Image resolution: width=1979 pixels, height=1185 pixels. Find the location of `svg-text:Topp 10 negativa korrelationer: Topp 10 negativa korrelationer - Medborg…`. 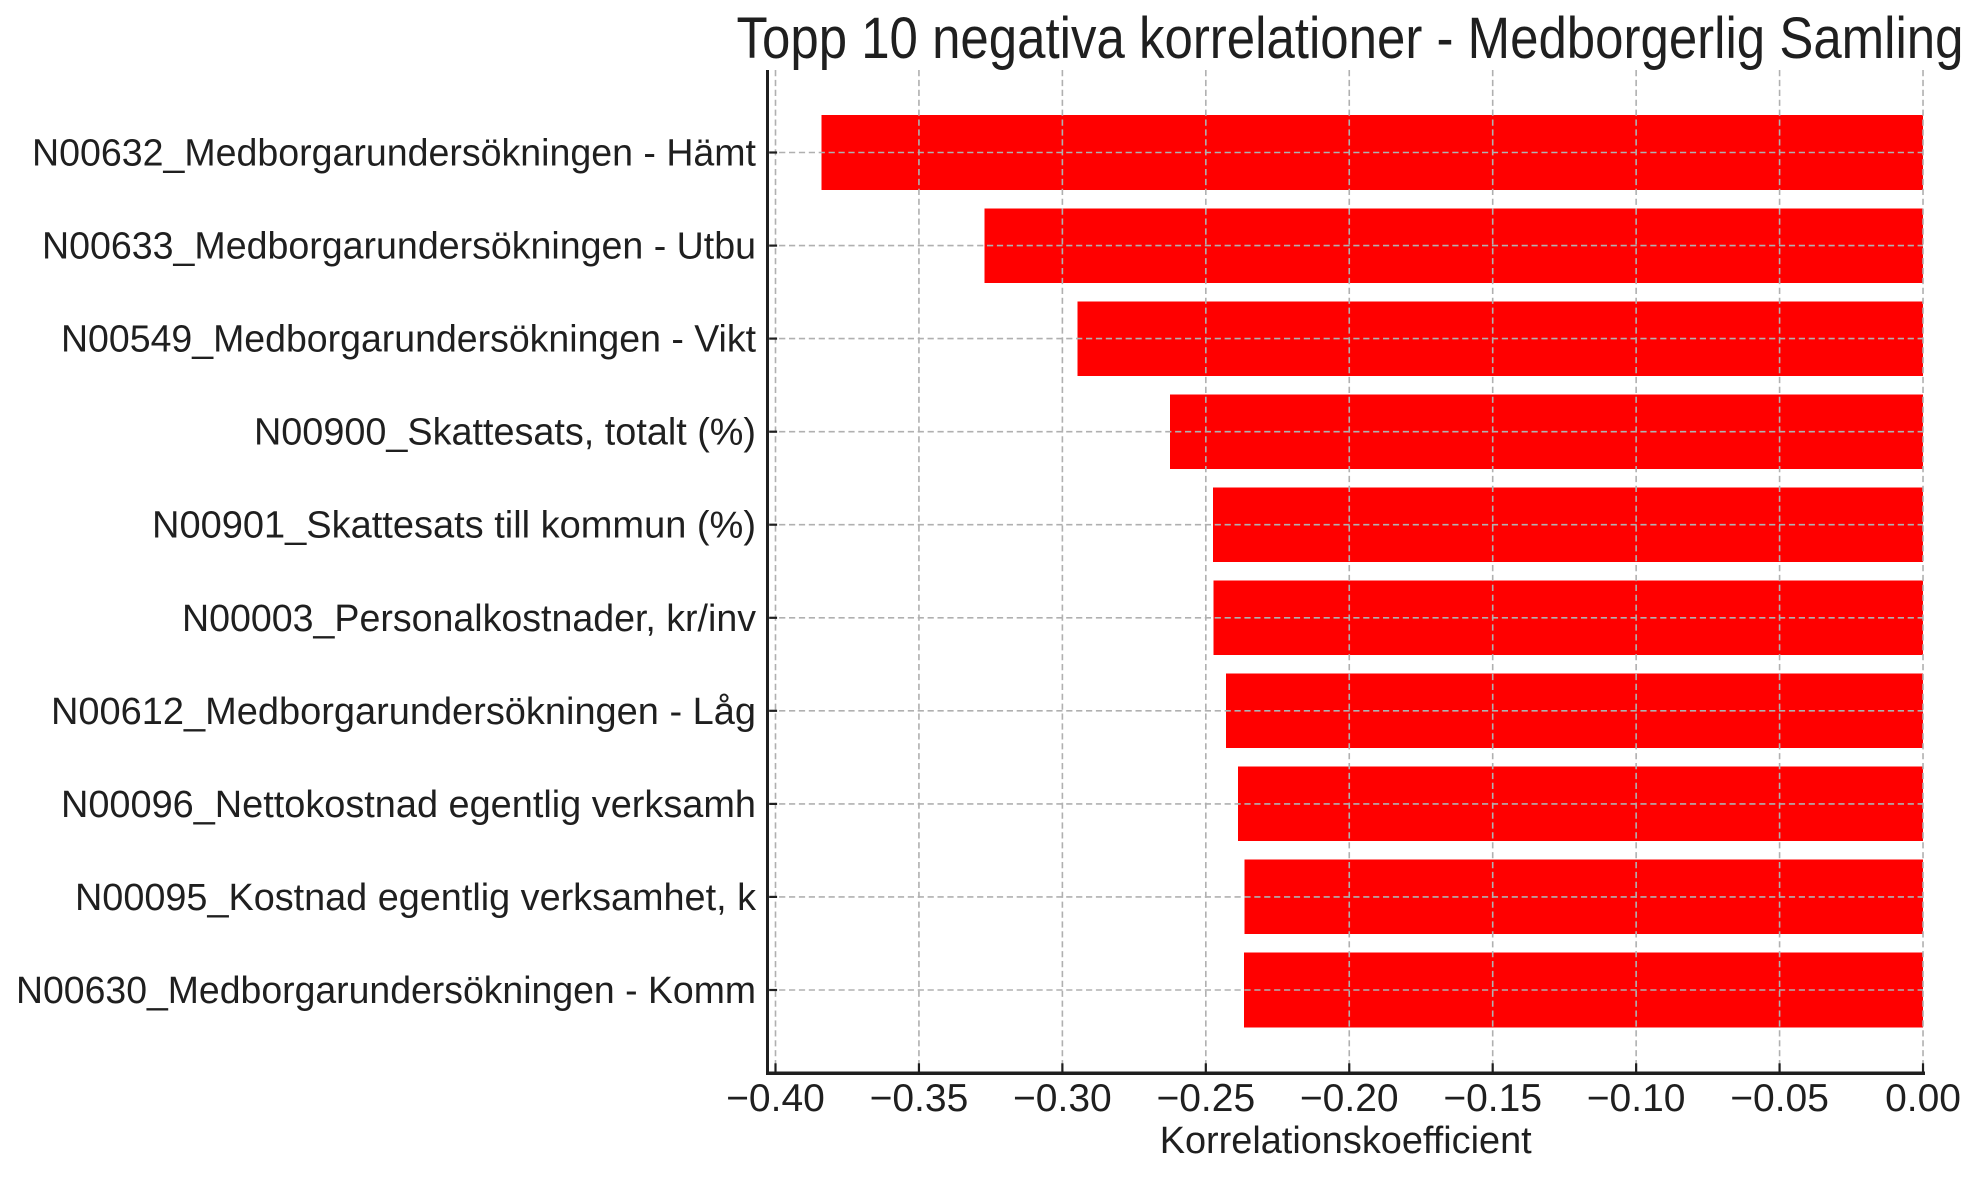

svg-text:Topp 10 negativa korrelationer: Topp 10 negativa korrelationer - Medborg… is located at coordinates (1350, 38).